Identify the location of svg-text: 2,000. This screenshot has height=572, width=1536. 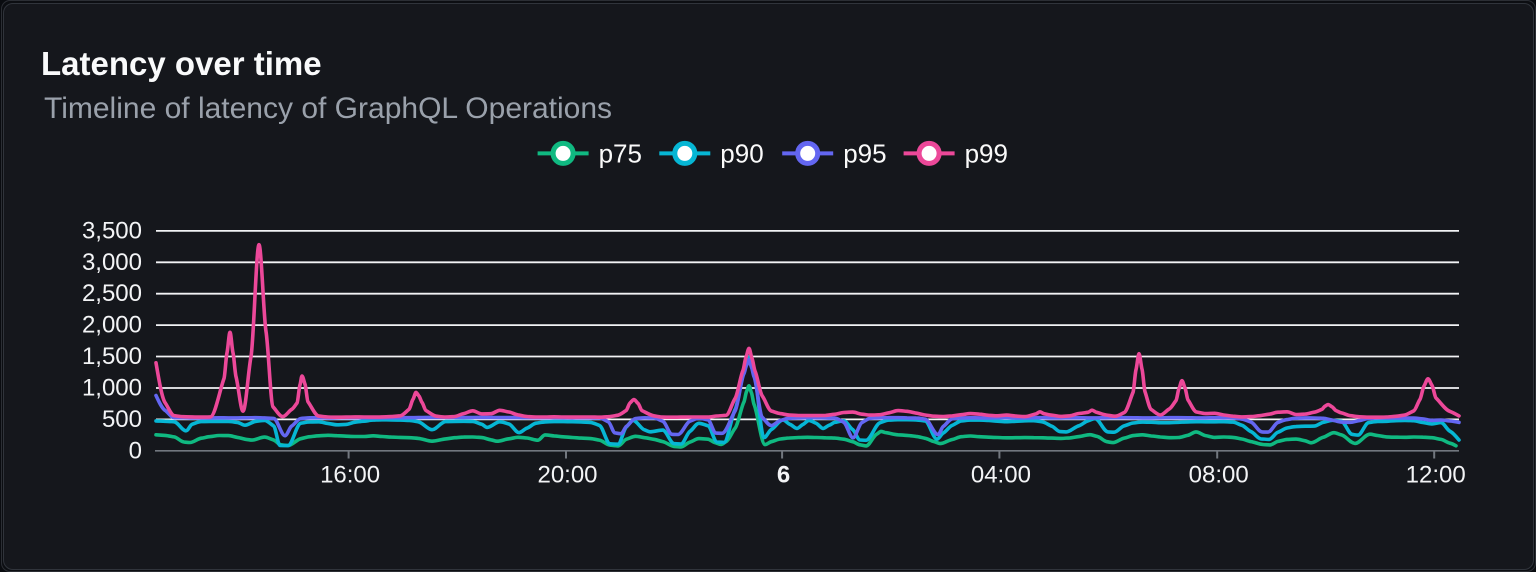
(112, 325).